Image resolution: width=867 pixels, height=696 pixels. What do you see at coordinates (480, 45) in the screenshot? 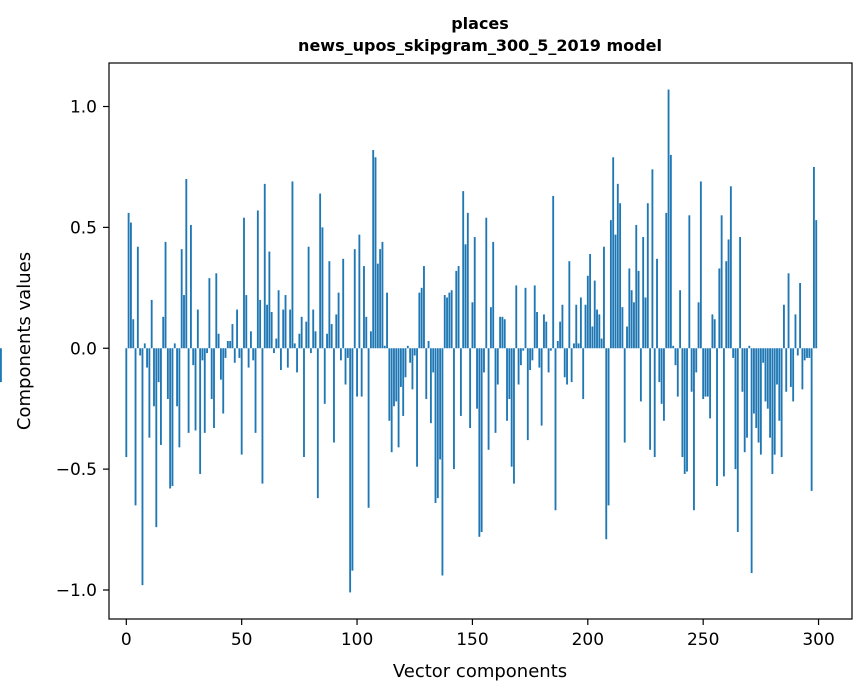
I see `chart-subtitle: news_upos_skipgram_300_5_2019 model` at bounding box center [480, 45].